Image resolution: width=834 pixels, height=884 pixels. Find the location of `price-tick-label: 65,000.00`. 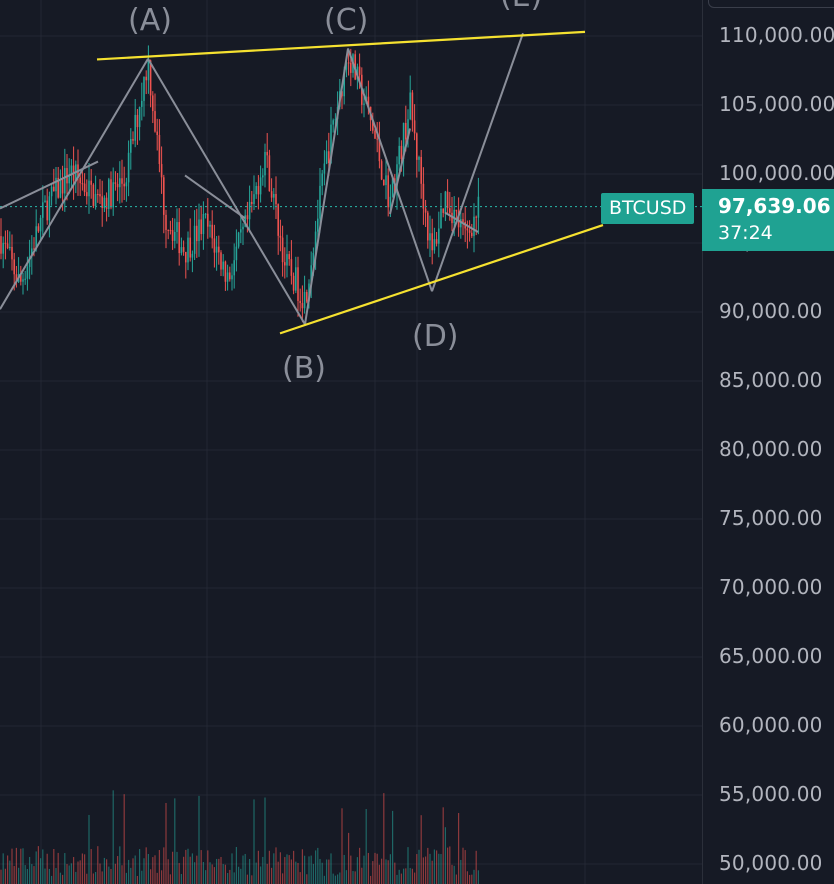

price-tick-label: 65,000.00 is located at coordinates (771, 656).